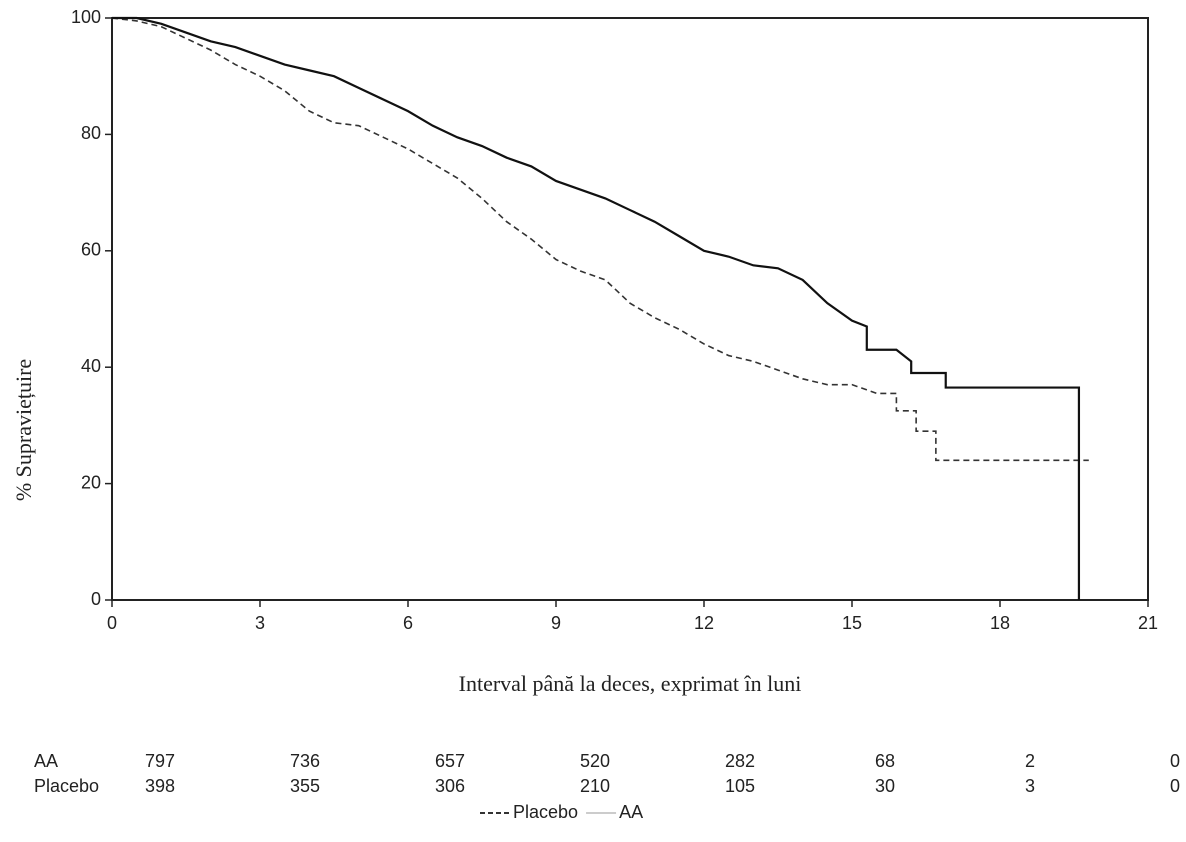  I want to click on risk-count: 398, so click(160, 786).